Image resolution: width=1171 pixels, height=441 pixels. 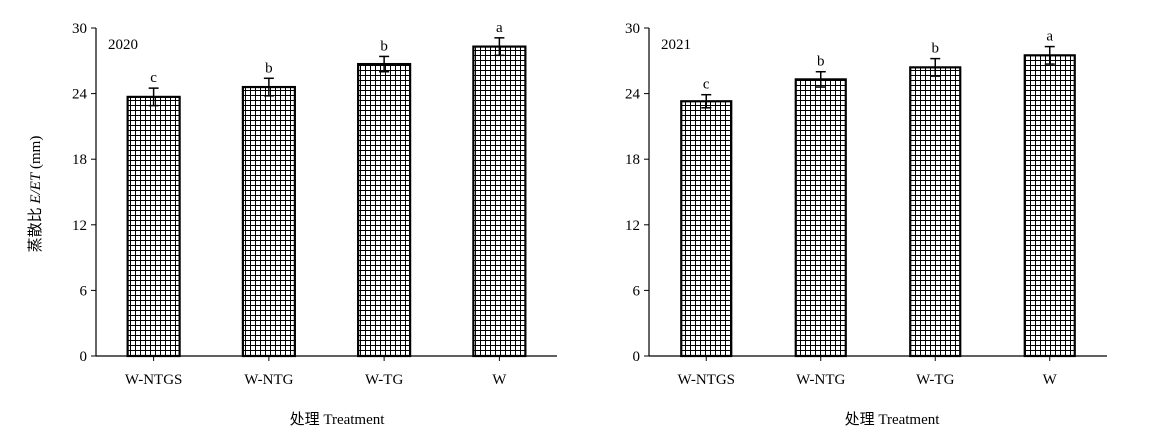 I want to click on panel-title: 2021, so click(x=676, y=45).